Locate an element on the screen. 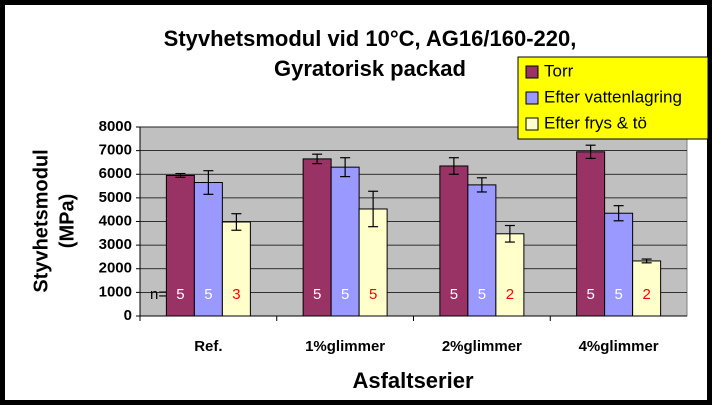 The height and width of the screenshot is (405, 712). y-tick-label: 3000 is located at coordinates (115, 244).